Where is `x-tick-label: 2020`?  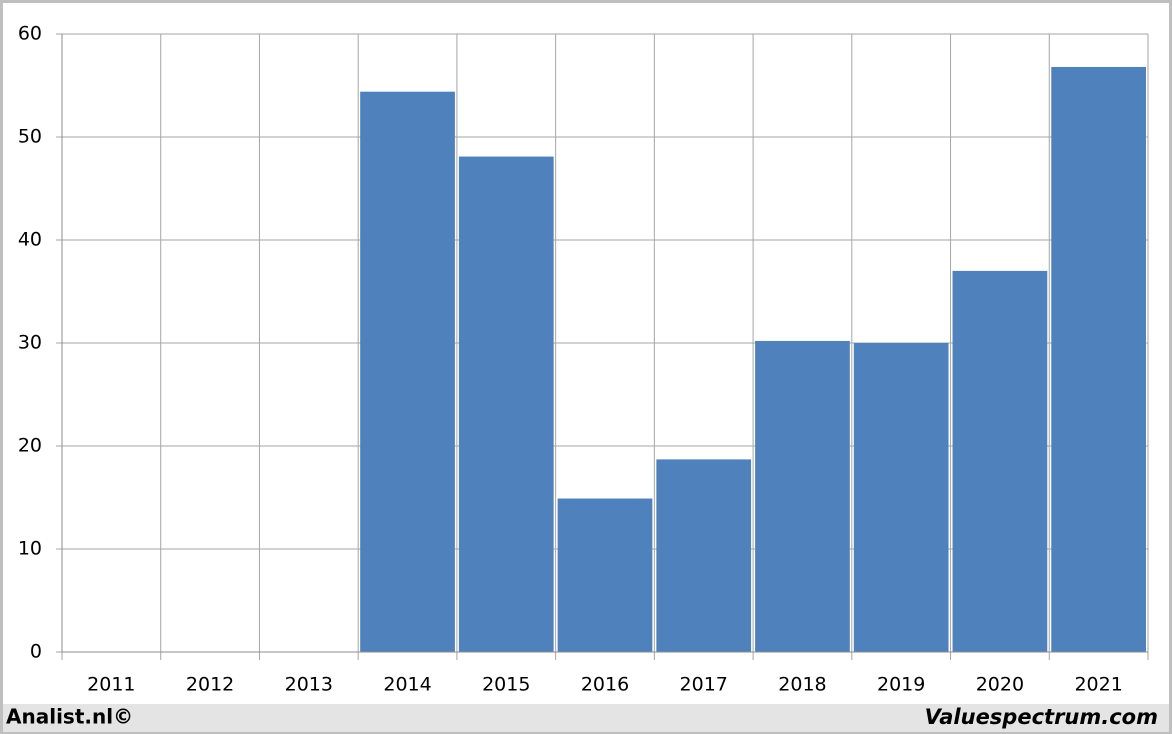 x-tick-label: 2020 is located at coordinates (1000, 685).